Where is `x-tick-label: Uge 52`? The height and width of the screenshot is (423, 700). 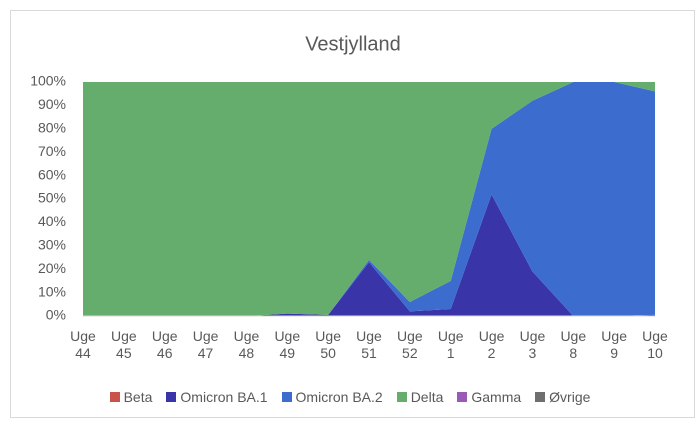 x-tick-label: Uge 52 is located at coordinates (410, 344).